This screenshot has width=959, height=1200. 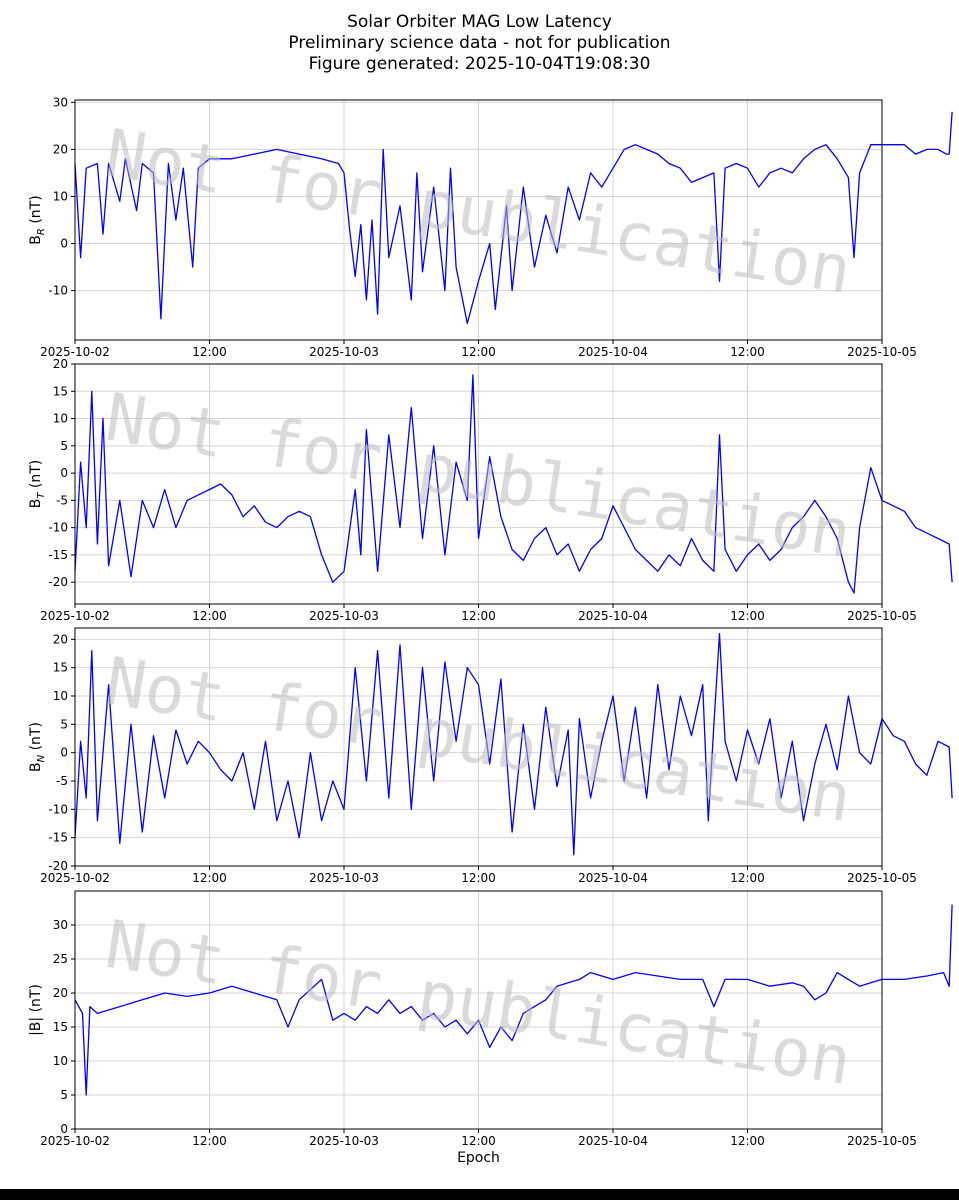 What do you see at coordinates (60, 959) in the screenshot?
I see `y-tick-label: 25` at bounding box center [60, 959].